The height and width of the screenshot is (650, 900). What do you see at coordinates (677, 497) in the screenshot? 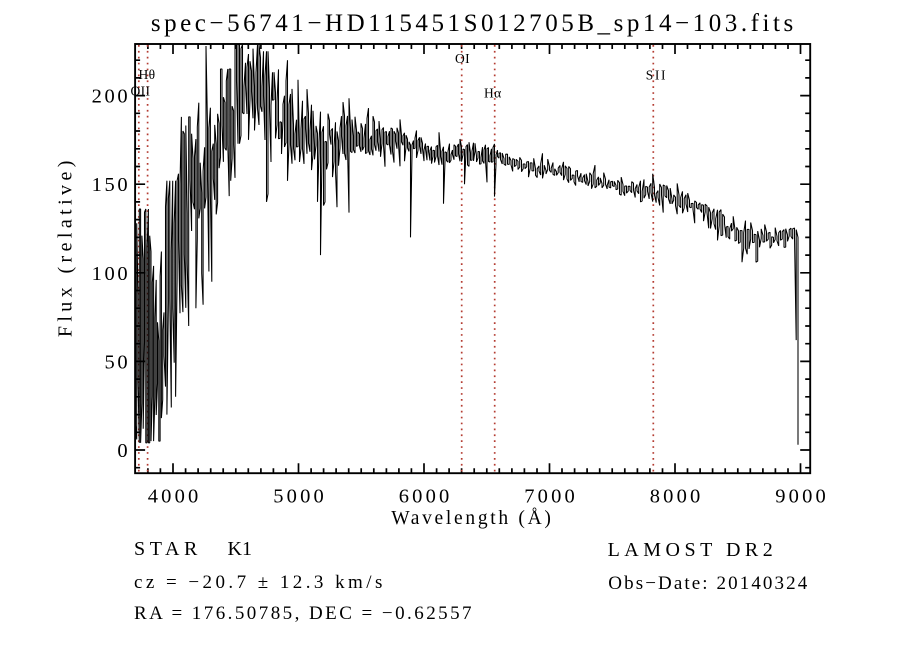
I see `svg-text: 8000` at bounding box center [677, 497].